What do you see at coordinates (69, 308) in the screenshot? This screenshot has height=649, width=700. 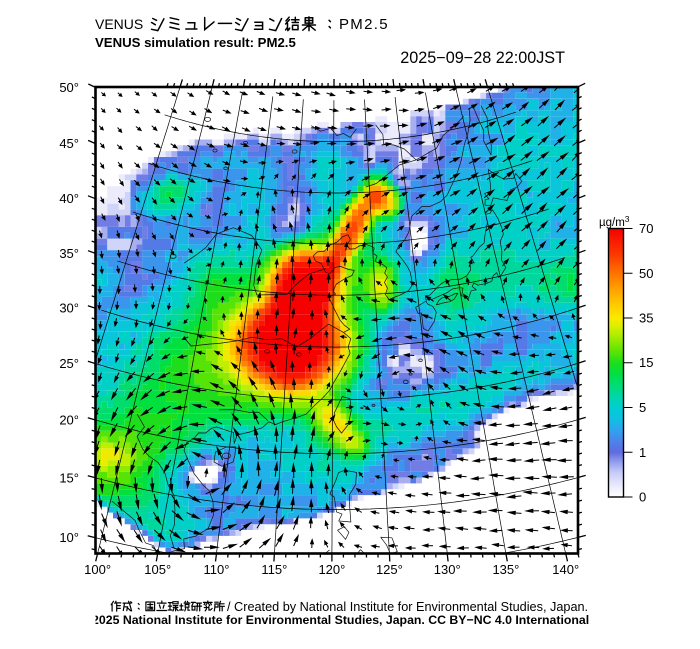 I see `svg-text: 30°` at bounding box center [69, 308].